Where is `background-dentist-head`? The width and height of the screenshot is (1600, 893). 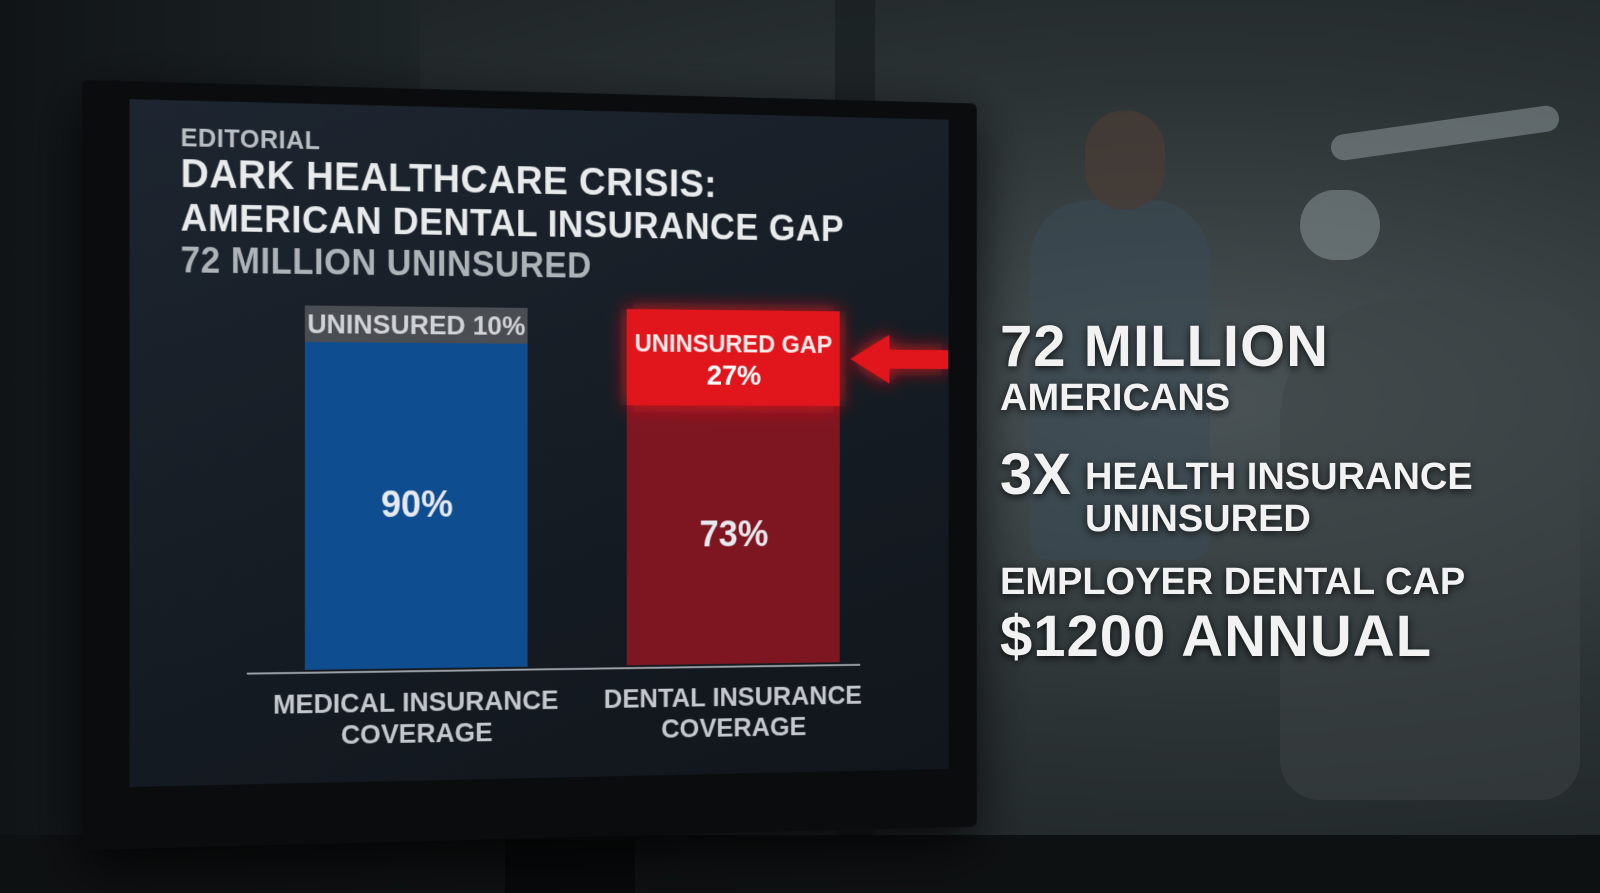
background-dentist-head is located at coordinates (1125, 160).